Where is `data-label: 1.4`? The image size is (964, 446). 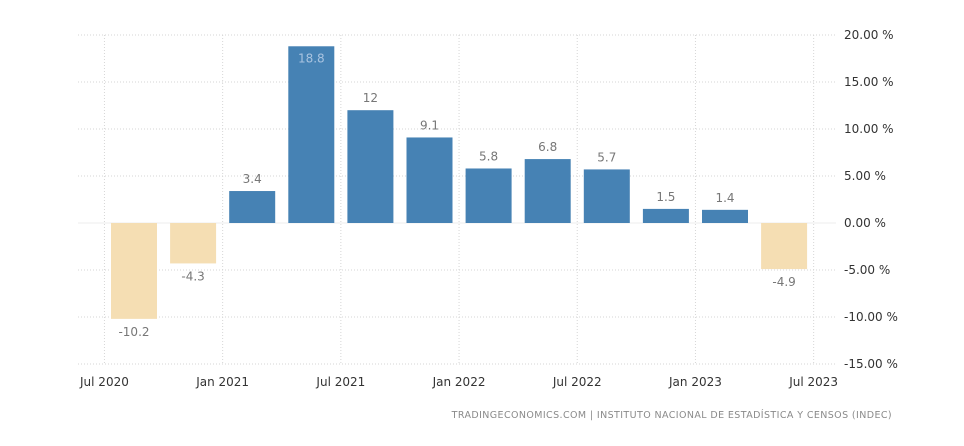 data-label: 1.4 is located at coordinates (724, 198).